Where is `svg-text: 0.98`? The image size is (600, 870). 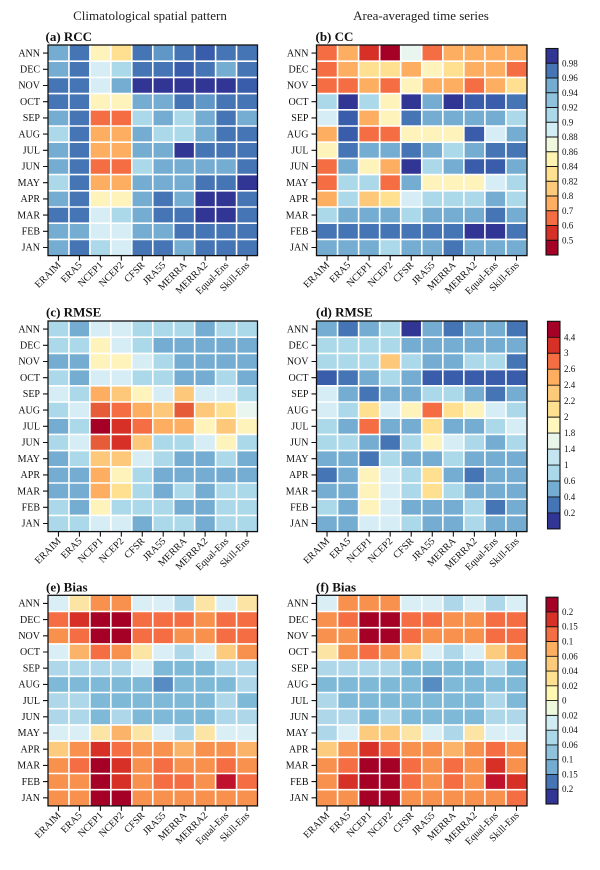 svg-text: 0.98 is located at coordinates (570, 63).